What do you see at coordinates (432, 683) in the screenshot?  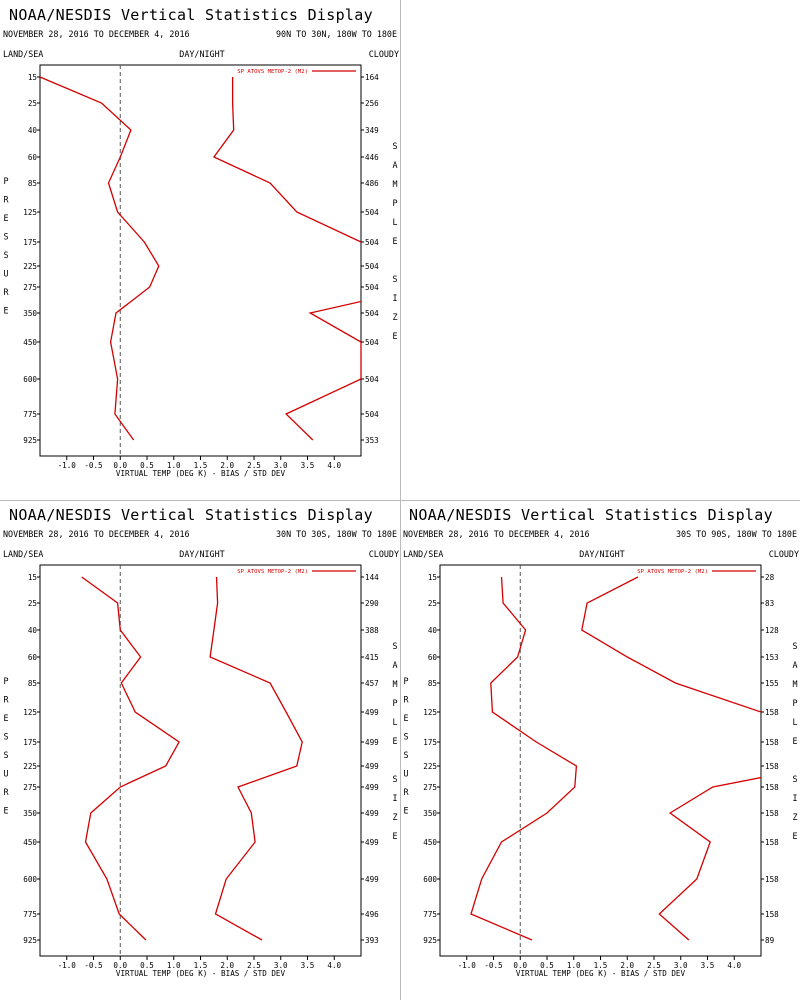 I see `pressure-label: 85` at bounding box center [432, 683].